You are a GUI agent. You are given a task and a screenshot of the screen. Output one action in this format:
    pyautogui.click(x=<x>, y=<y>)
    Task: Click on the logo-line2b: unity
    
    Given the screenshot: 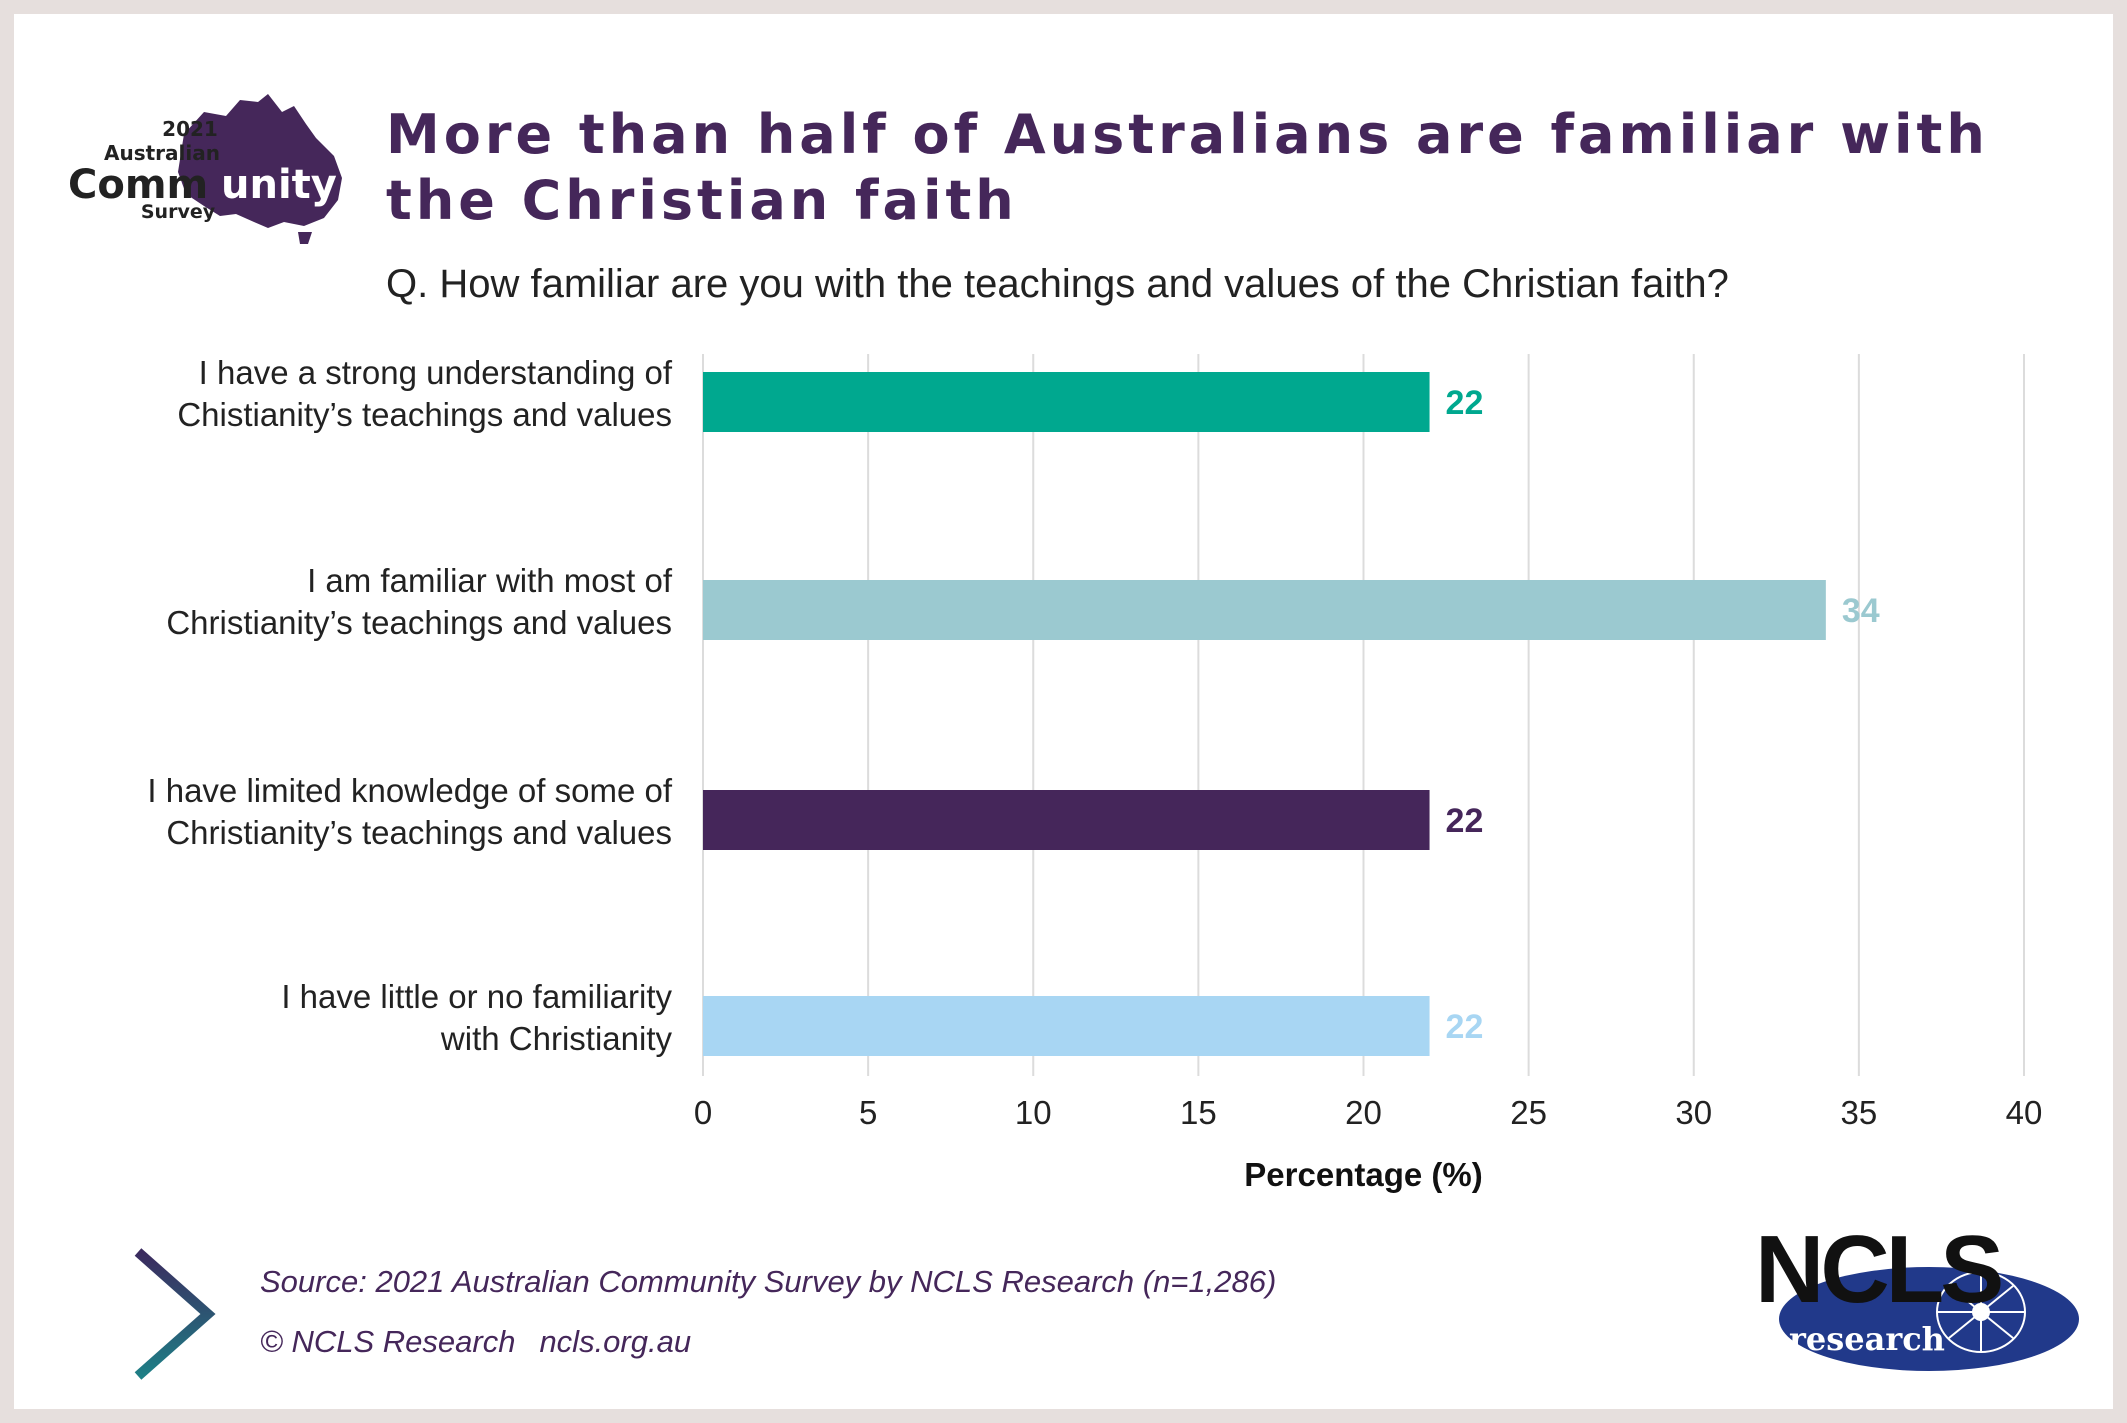 What is the action you would take?
    pyautogui.click(x=279, y=185)
    